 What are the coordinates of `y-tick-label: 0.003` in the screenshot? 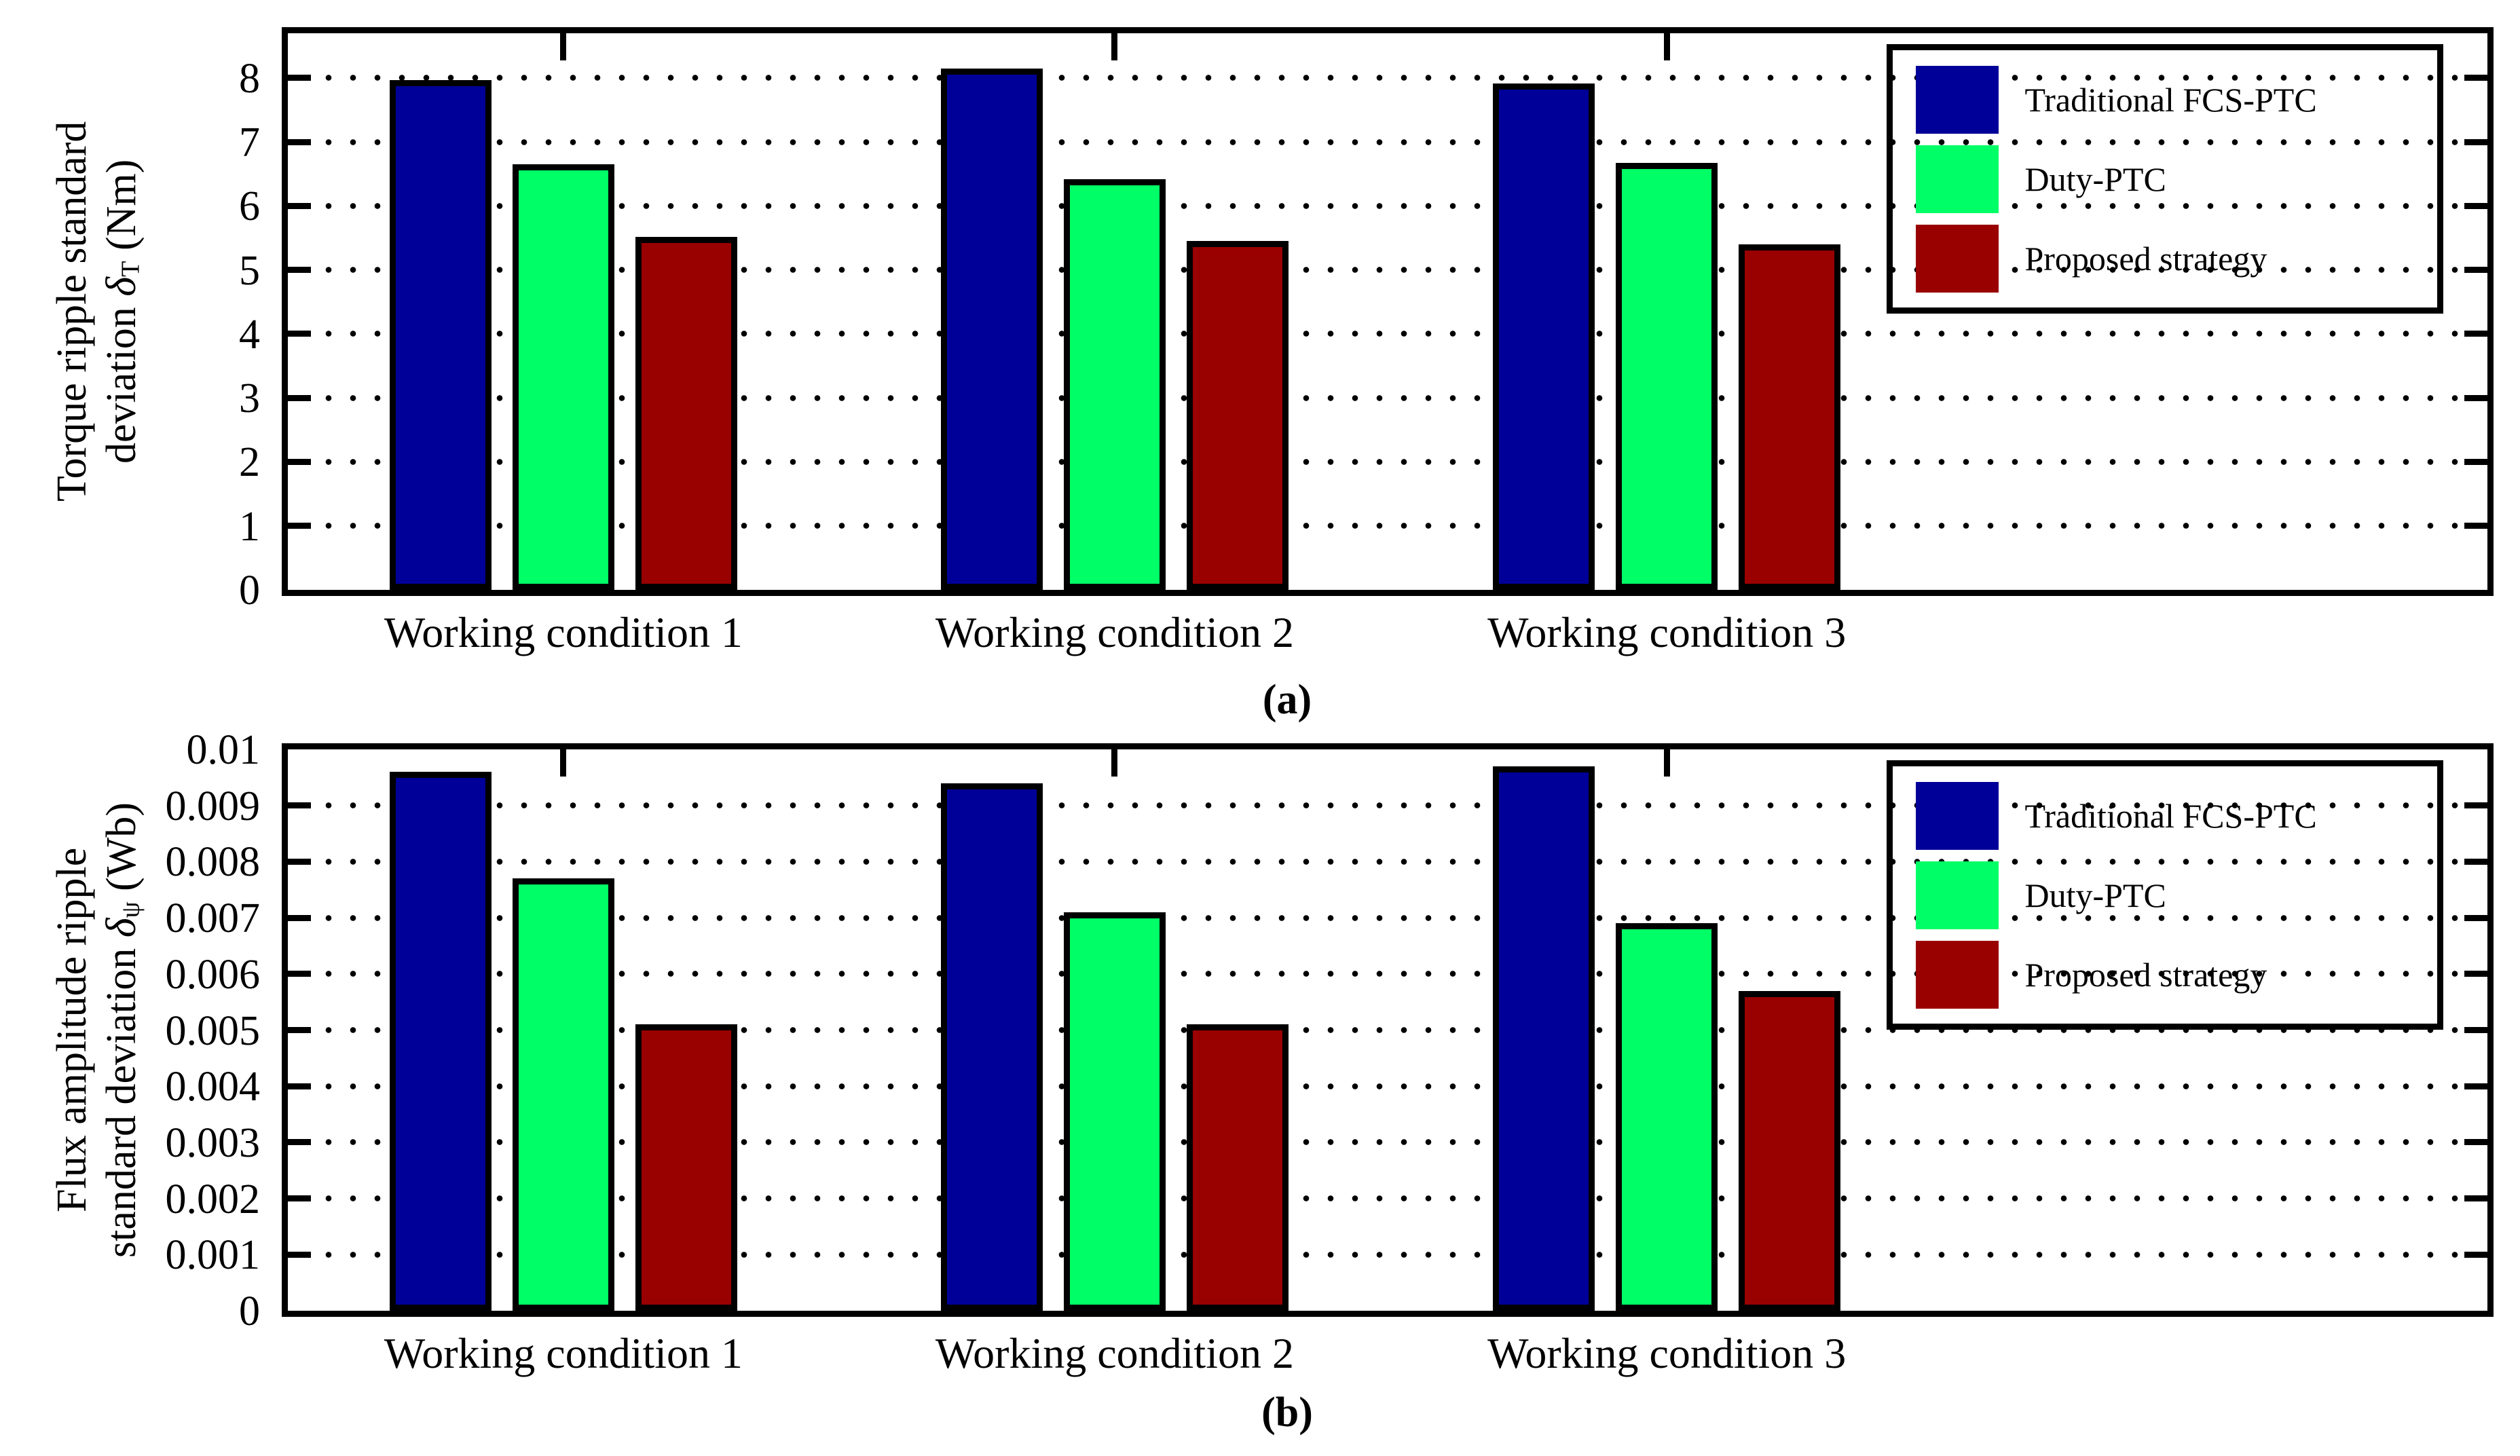 It's located at (213, 1143).